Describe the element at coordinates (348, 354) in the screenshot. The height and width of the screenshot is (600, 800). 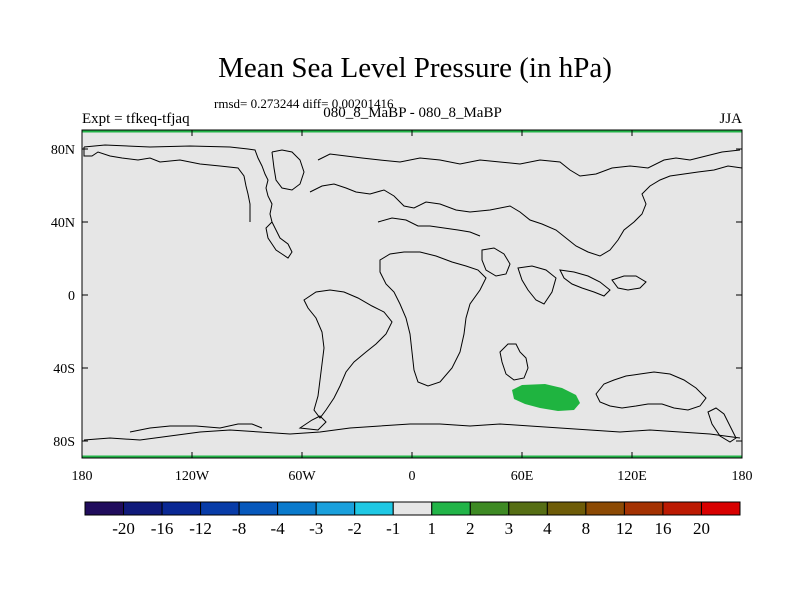
I see `coast-south-america` at that location.